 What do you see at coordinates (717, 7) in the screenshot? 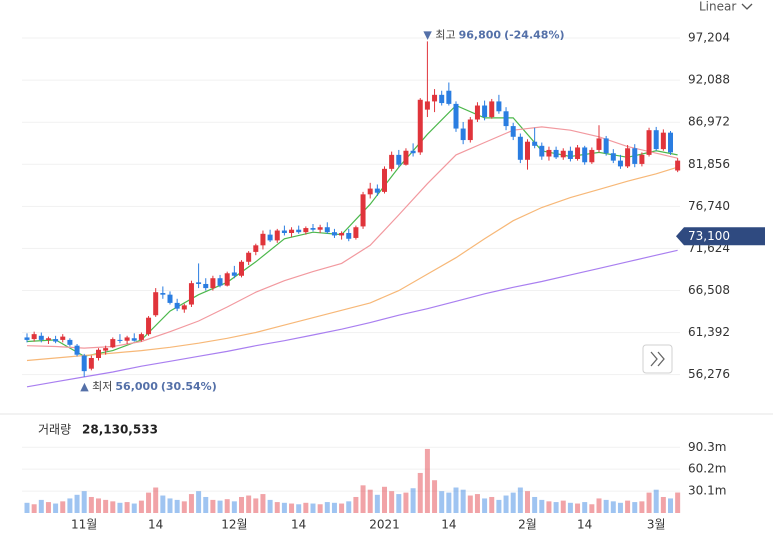
I see `scale-mode: Linear` at bounding box center [717, 7].